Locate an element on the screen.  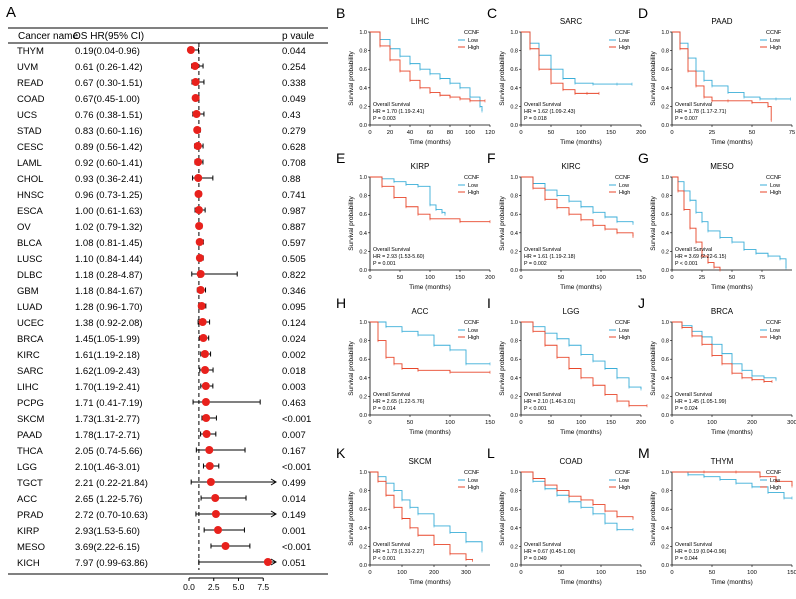
row-p-value: 0.002 is located at coordinates (294, 355).